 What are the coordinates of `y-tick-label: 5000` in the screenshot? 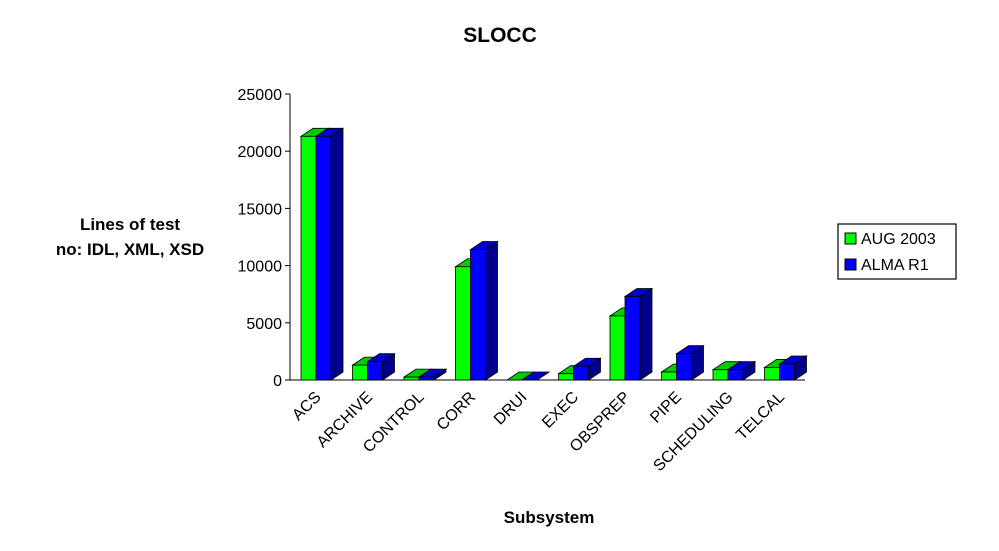 It's located at (264, 324).